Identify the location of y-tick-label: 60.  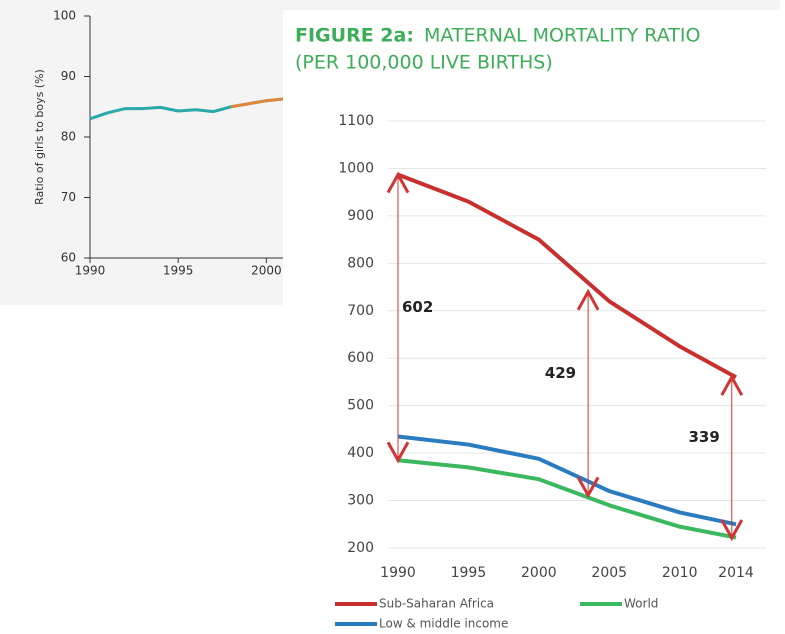
(68, 258).